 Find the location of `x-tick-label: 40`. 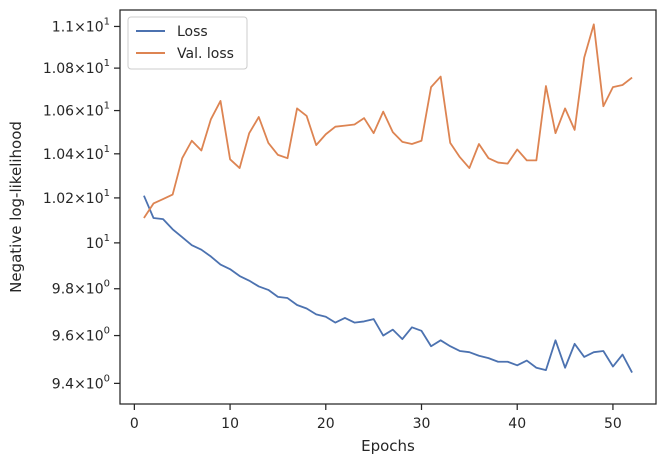

x-tick-label: 40 is located at coordinates (517, 424).